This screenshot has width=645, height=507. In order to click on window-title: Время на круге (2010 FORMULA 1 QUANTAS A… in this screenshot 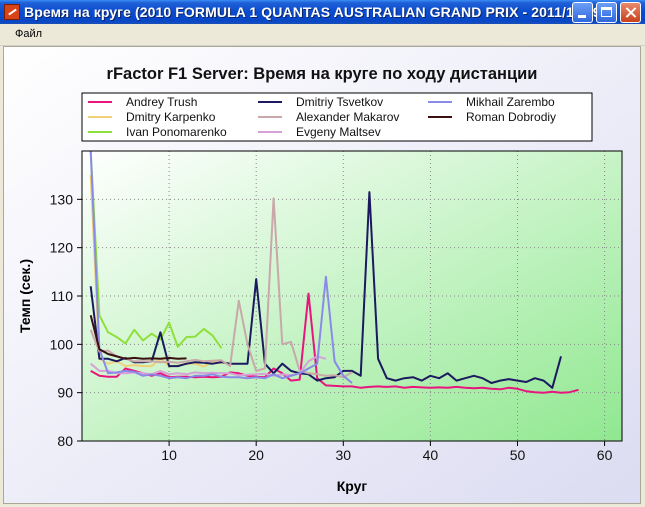, I will do `click(320, 12)`.